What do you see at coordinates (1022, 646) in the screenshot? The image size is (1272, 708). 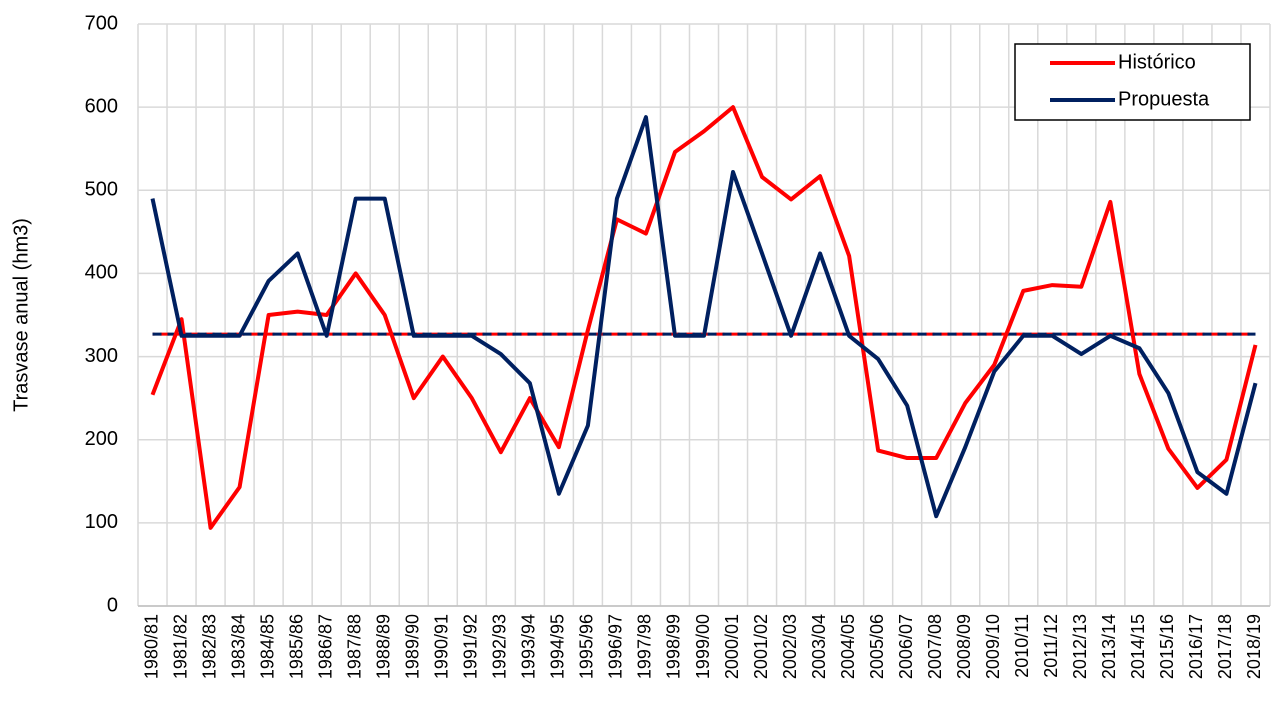 I see `x-tick-label: 2010/11` at bounding box center [1022, 646].